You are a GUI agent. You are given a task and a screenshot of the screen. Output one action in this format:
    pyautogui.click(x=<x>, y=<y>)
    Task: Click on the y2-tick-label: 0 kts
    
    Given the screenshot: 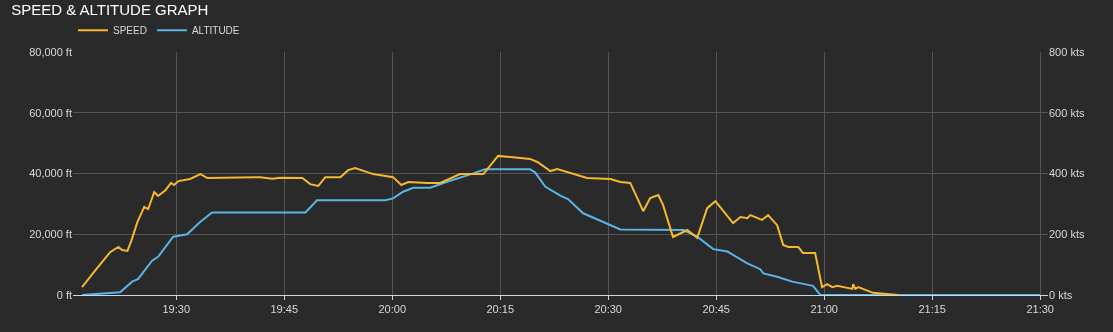 What is the action you would take?
    pyautogui.click(x=1061, y=294)
    